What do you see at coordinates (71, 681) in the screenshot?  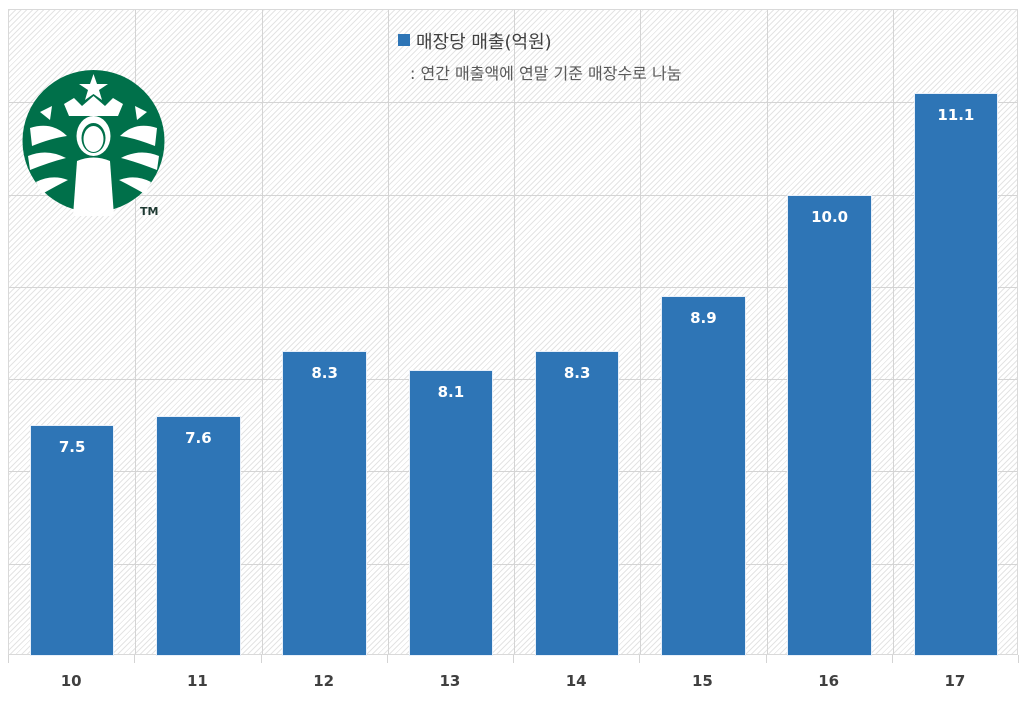 I see `x-tick-label: 10` at bounding box center [71, 681].